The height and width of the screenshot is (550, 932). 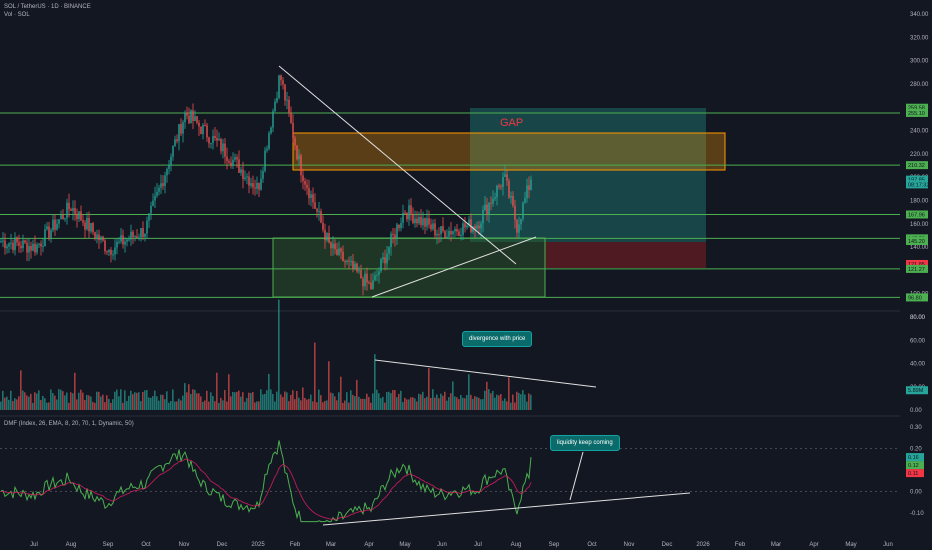 I want to click on dmf-badge, so click(x=915, y=473).